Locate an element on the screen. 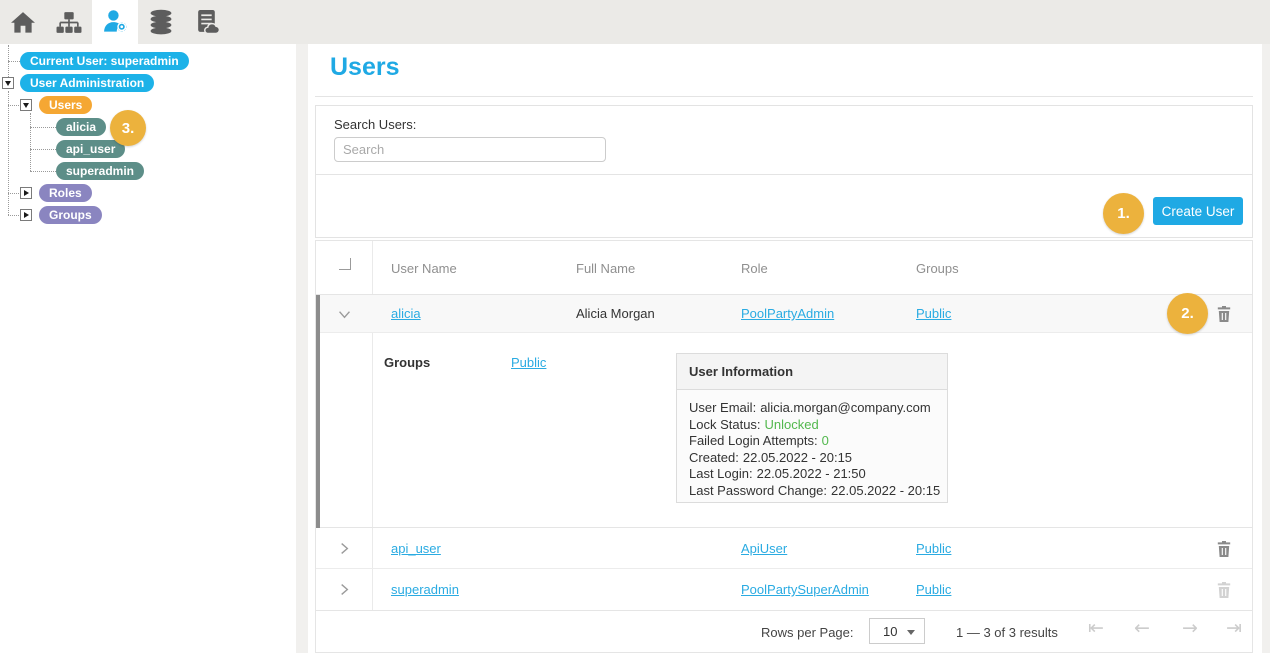 The height and width of the screenshot is (653, 1270). role-link: PoolPartyAdmin is located at coordinates (788, 313).